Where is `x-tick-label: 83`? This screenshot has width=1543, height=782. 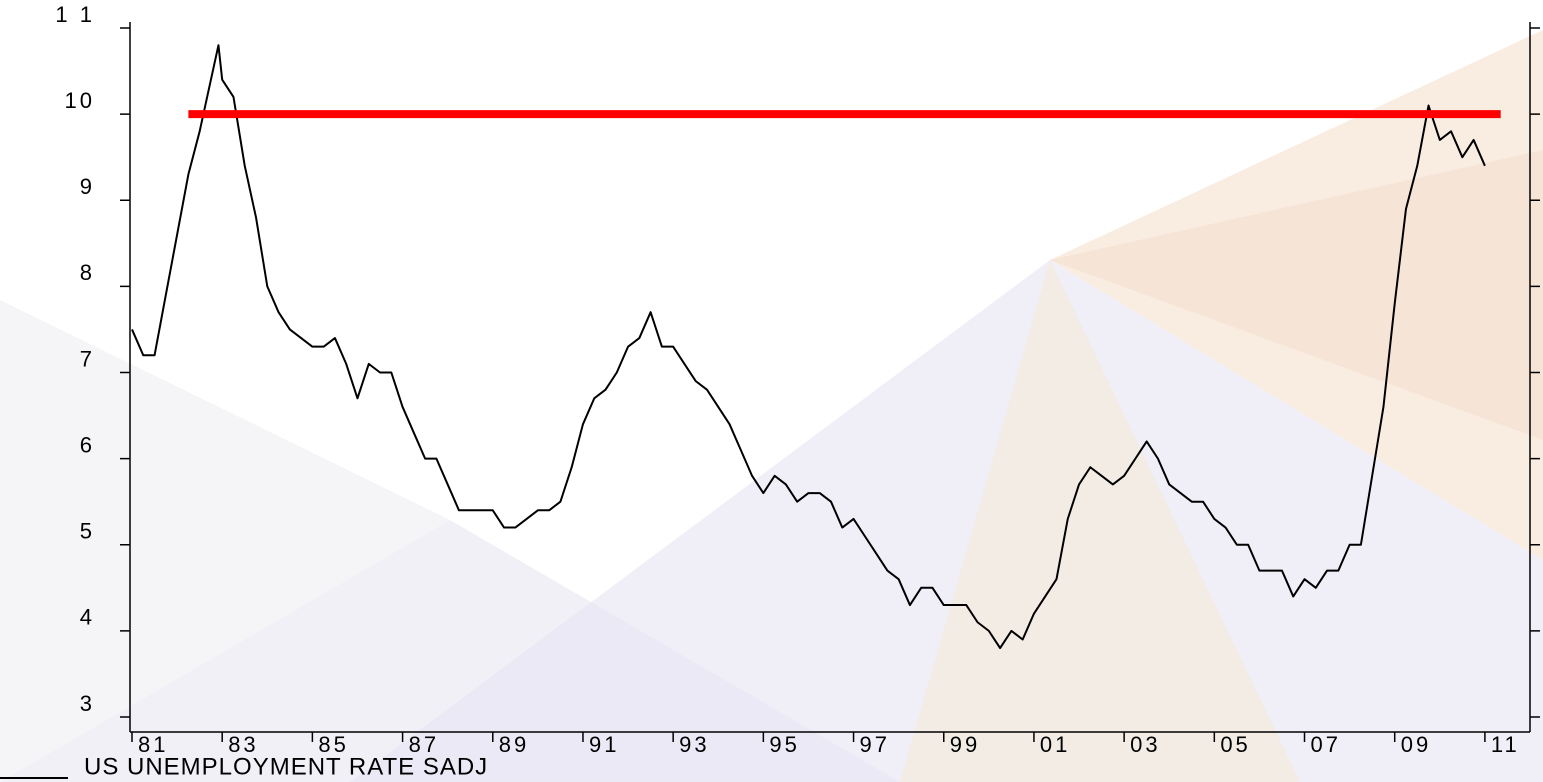
x-tick-label: 83 is located at coordinates (243, 744).